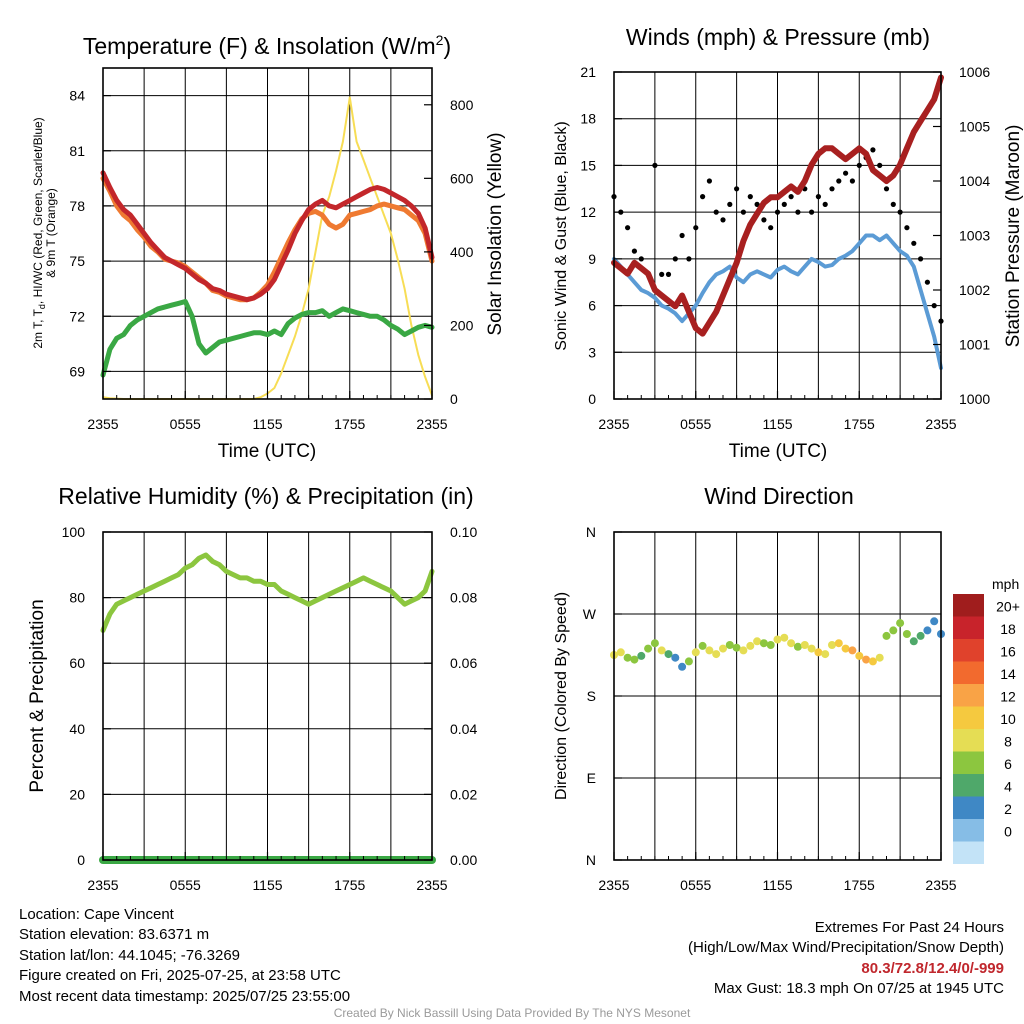 This screenshot has width=1024, height=1024. Describe the element at coordinates (779, 496) in the screenshot. I see `chart-title: Wind Direction` at that location.